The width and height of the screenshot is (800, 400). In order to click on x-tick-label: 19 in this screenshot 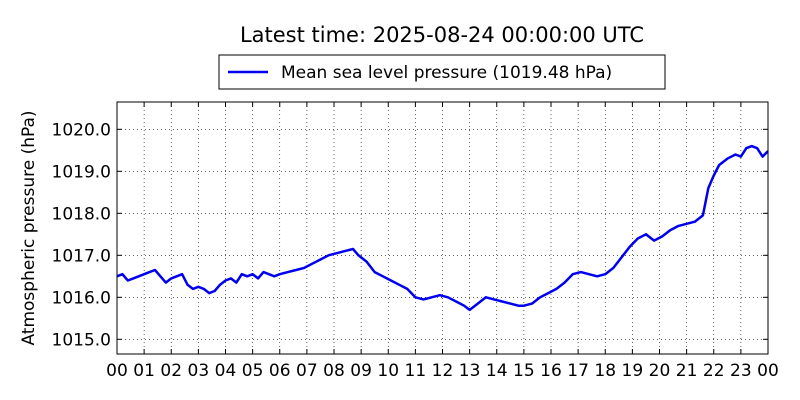, I will do `click(633, 371)`.